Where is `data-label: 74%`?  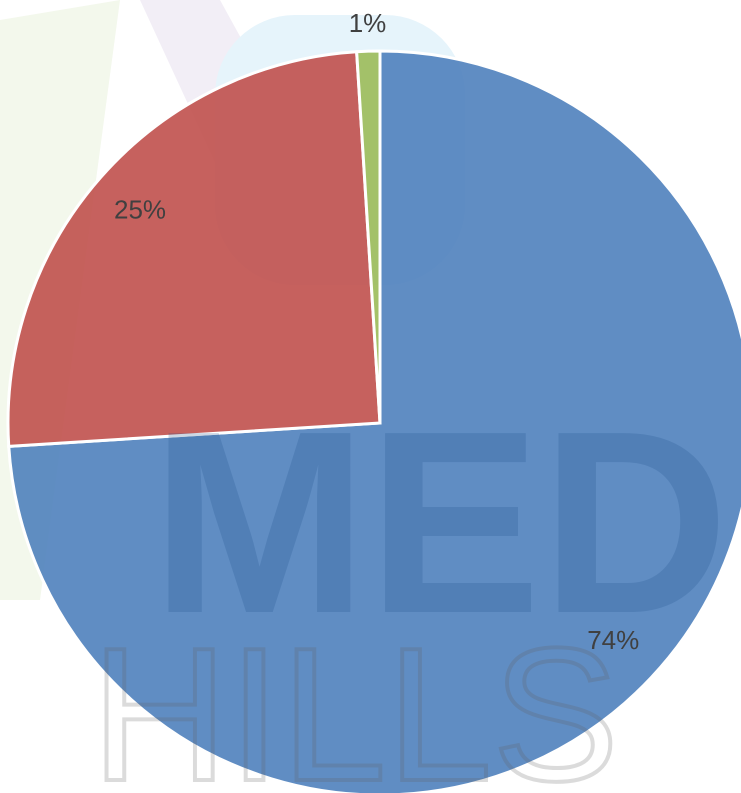
data-label: 74% is located at coordinates (613, 640).